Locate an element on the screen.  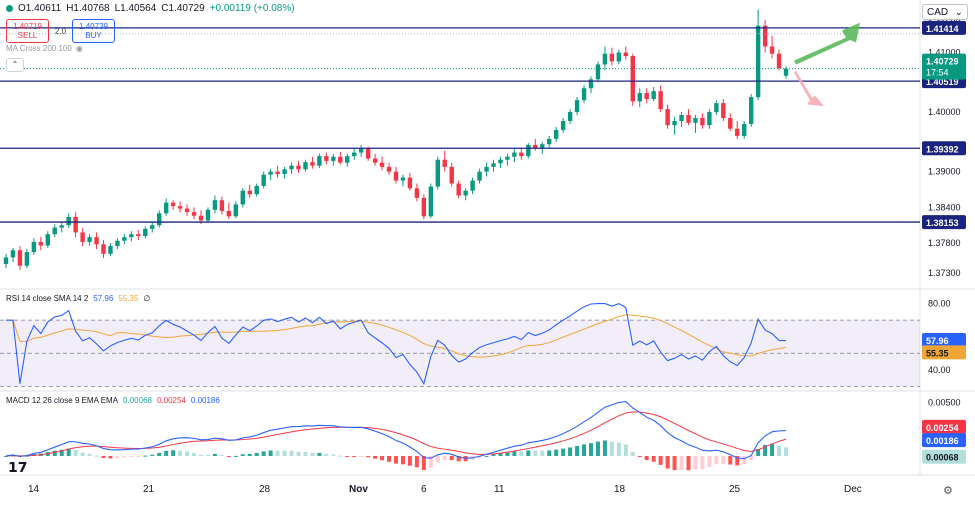
level-price-label-box is located at coordinates (944, 27).